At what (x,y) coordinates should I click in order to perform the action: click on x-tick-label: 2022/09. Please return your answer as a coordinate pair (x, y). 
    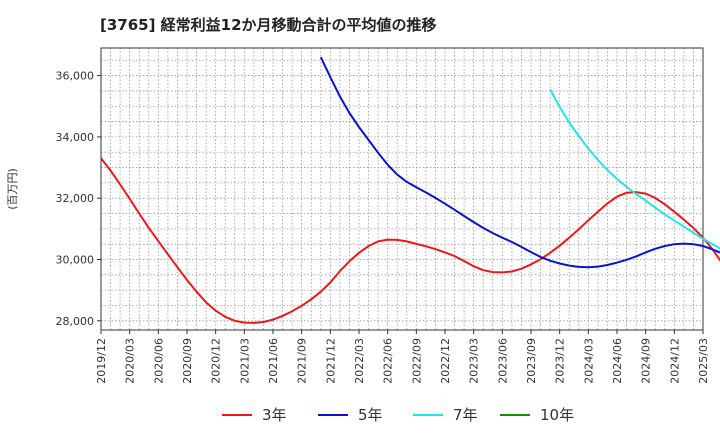
    Looking at the image, I should click on (416, 361).